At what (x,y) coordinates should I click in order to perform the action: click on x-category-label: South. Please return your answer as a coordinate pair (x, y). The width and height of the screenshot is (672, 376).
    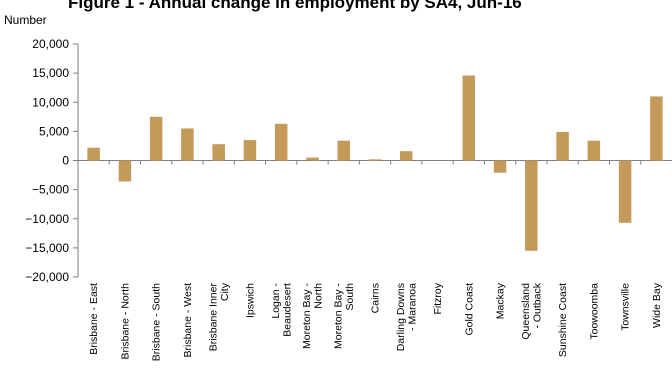
    Looking at the image, I should click on (350, 297).